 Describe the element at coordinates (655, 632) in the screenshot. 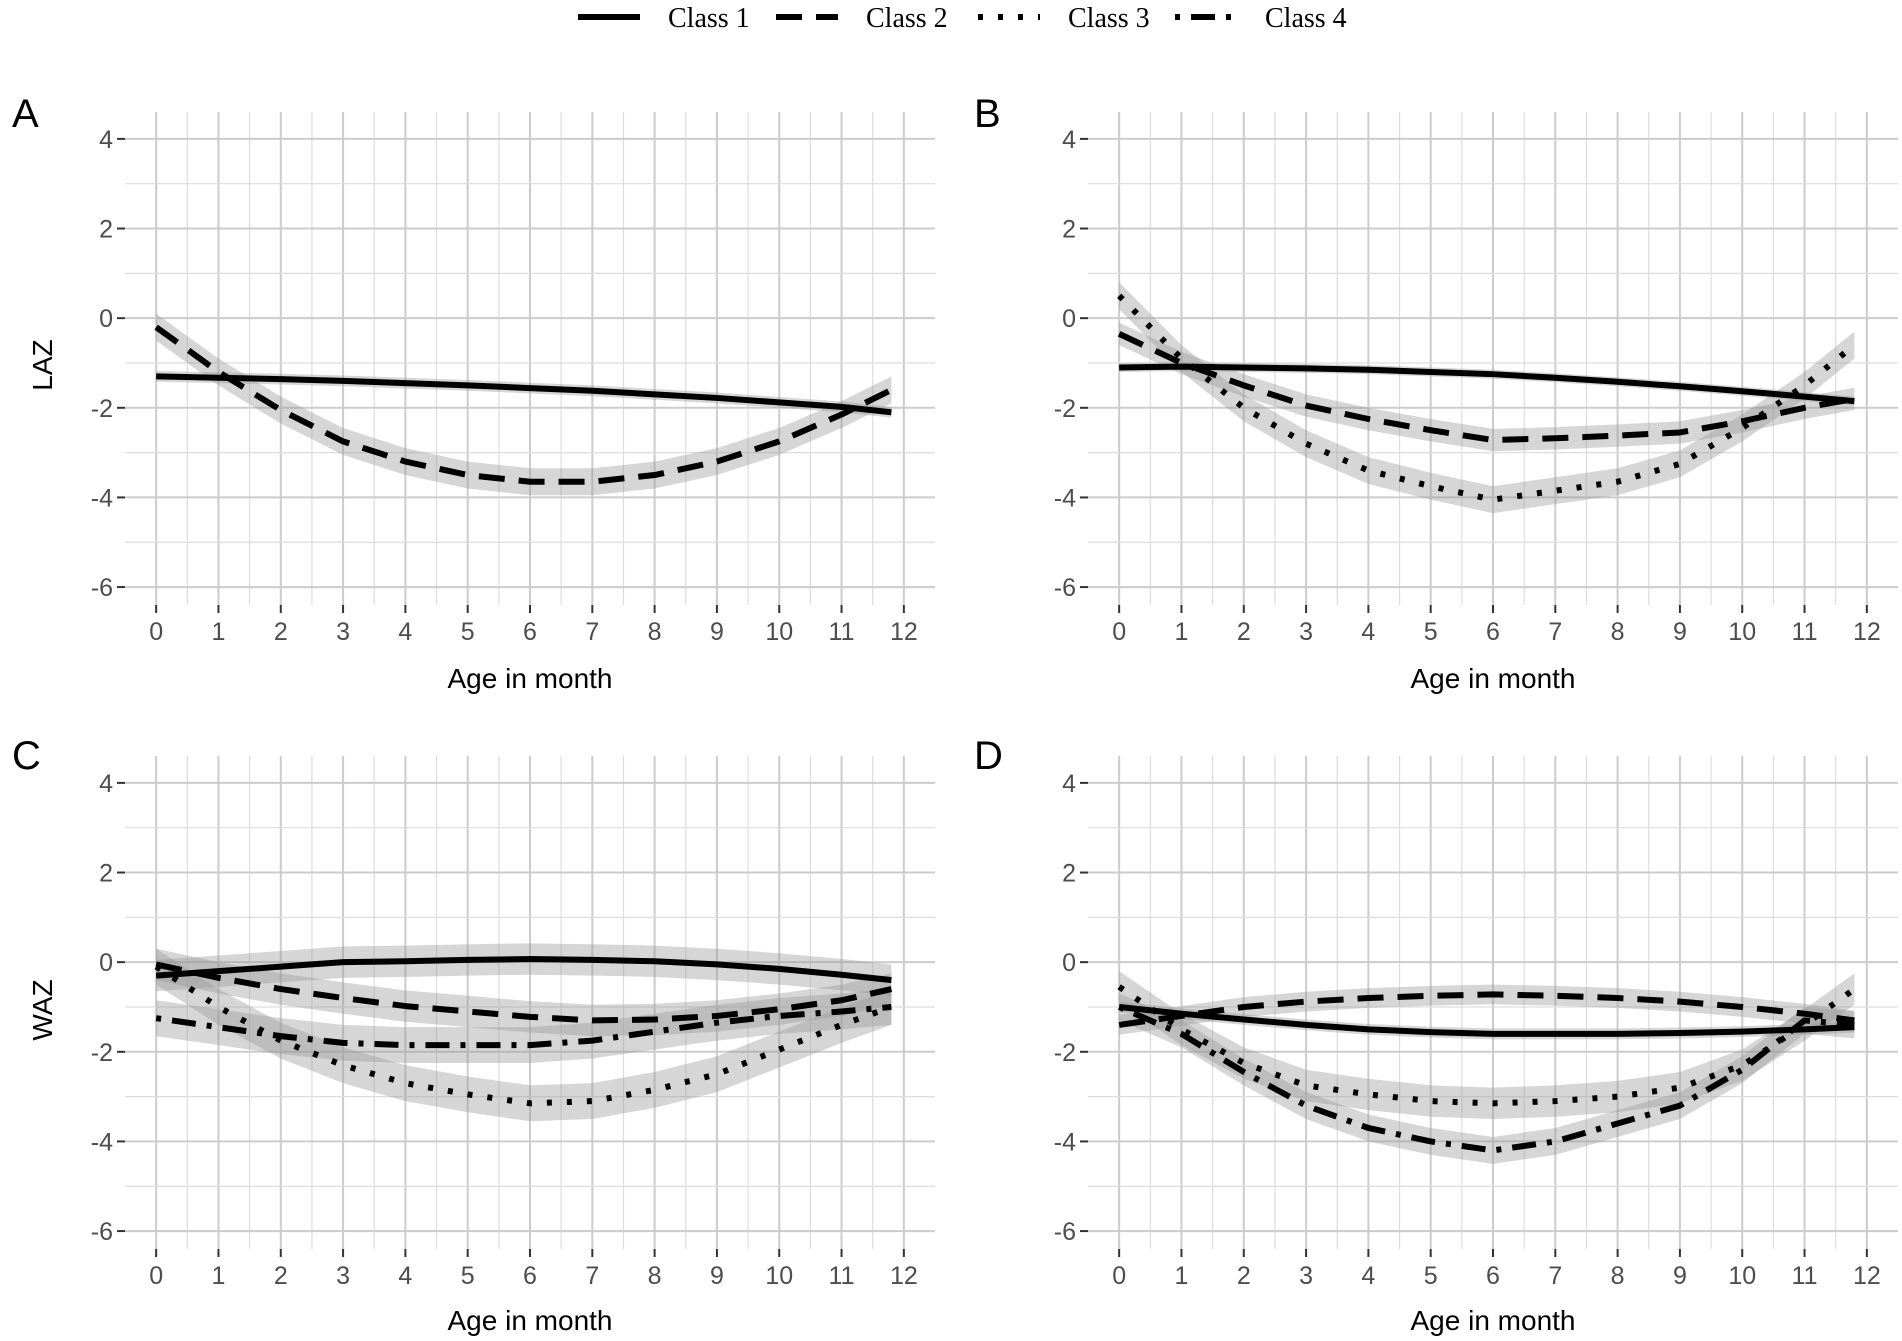

I see `x-tick-label-a-8: 8` at that location.